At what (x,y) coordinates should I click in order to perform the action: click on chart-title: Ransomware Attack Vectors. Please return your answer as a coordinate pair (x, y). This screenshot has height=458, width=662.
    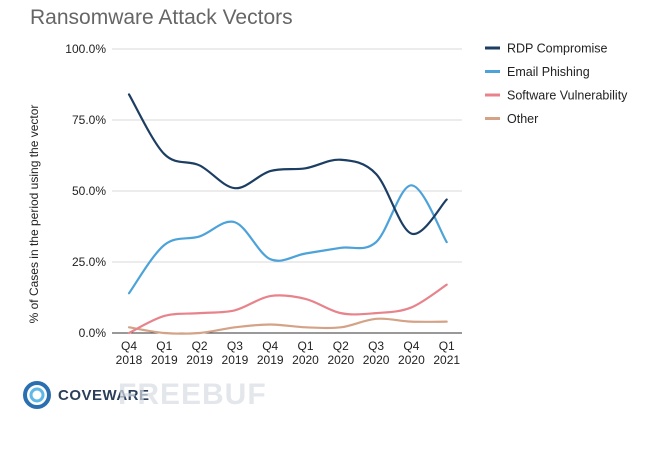
    Looking at the image, I should click on (161, 17).